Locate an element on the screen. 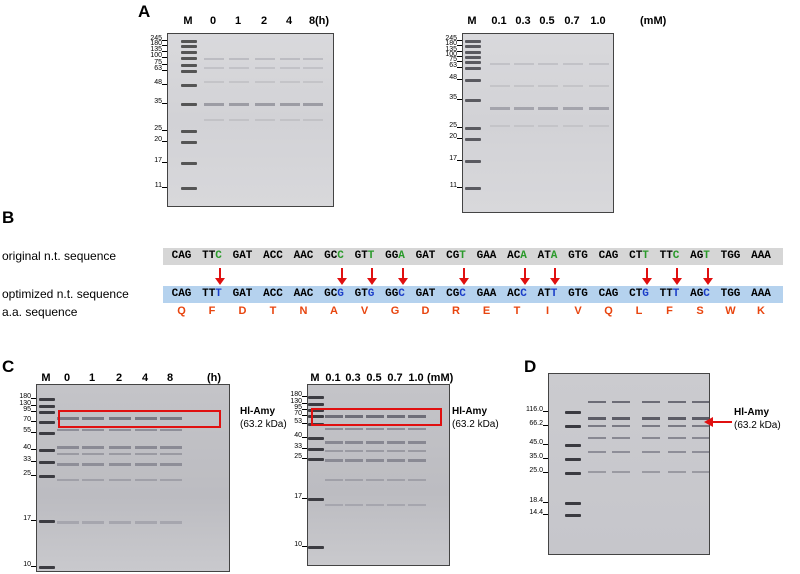 The image size is (800, 574). gel-c2-highlight-box is located at coordinates (376, 417).